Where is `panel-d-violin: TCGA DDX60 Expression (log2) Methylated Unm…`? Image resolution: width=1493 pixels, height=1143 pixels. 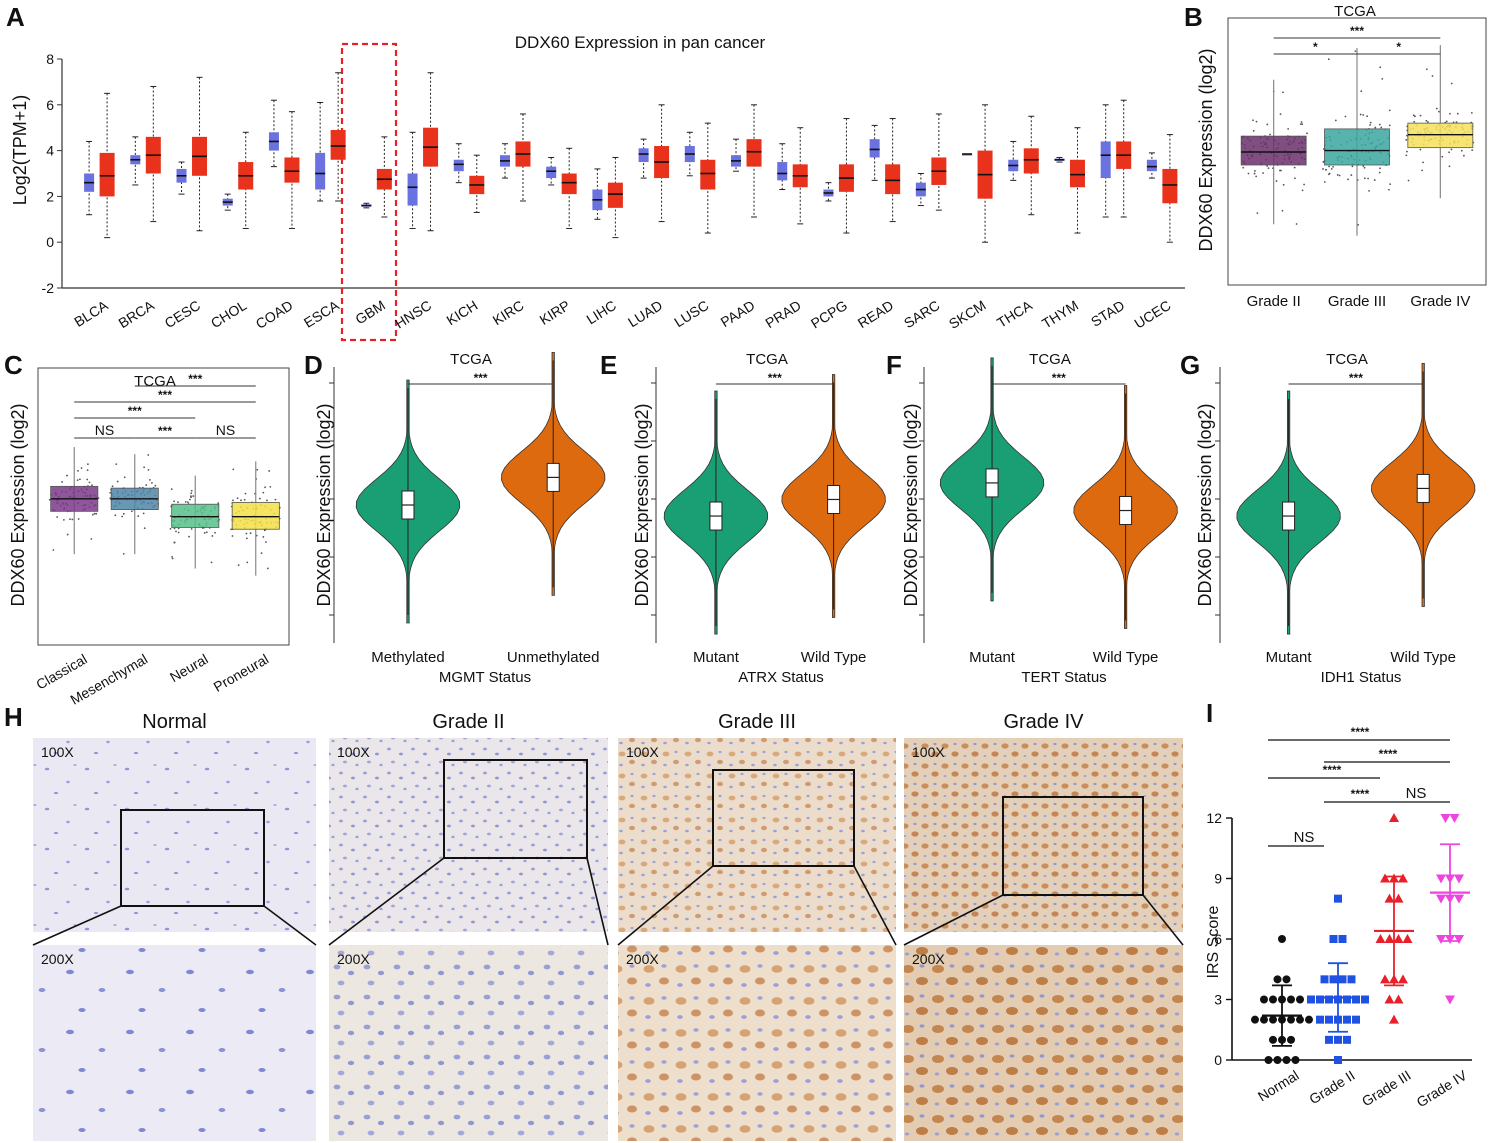 panel-d-violin: TCGA DDX60 Expression (log2) Methylated Unm… is located at coordinates (460, 518).